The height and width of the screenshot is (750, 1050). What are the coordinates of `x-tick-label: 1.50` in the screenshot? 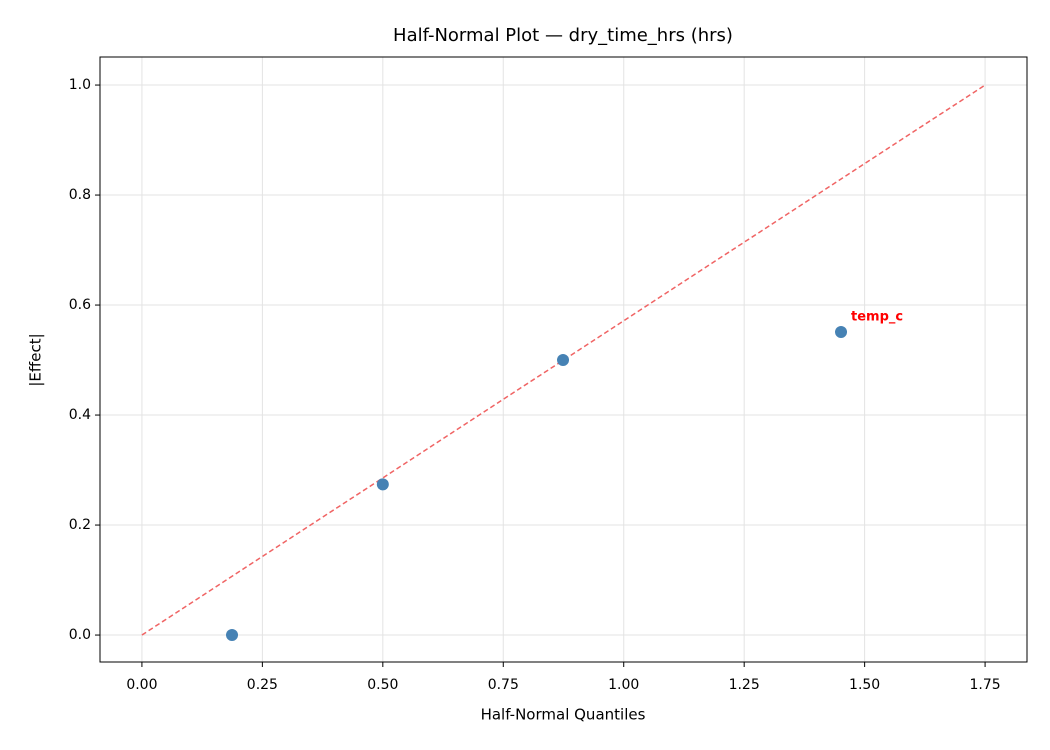 It's located at (864, 685).